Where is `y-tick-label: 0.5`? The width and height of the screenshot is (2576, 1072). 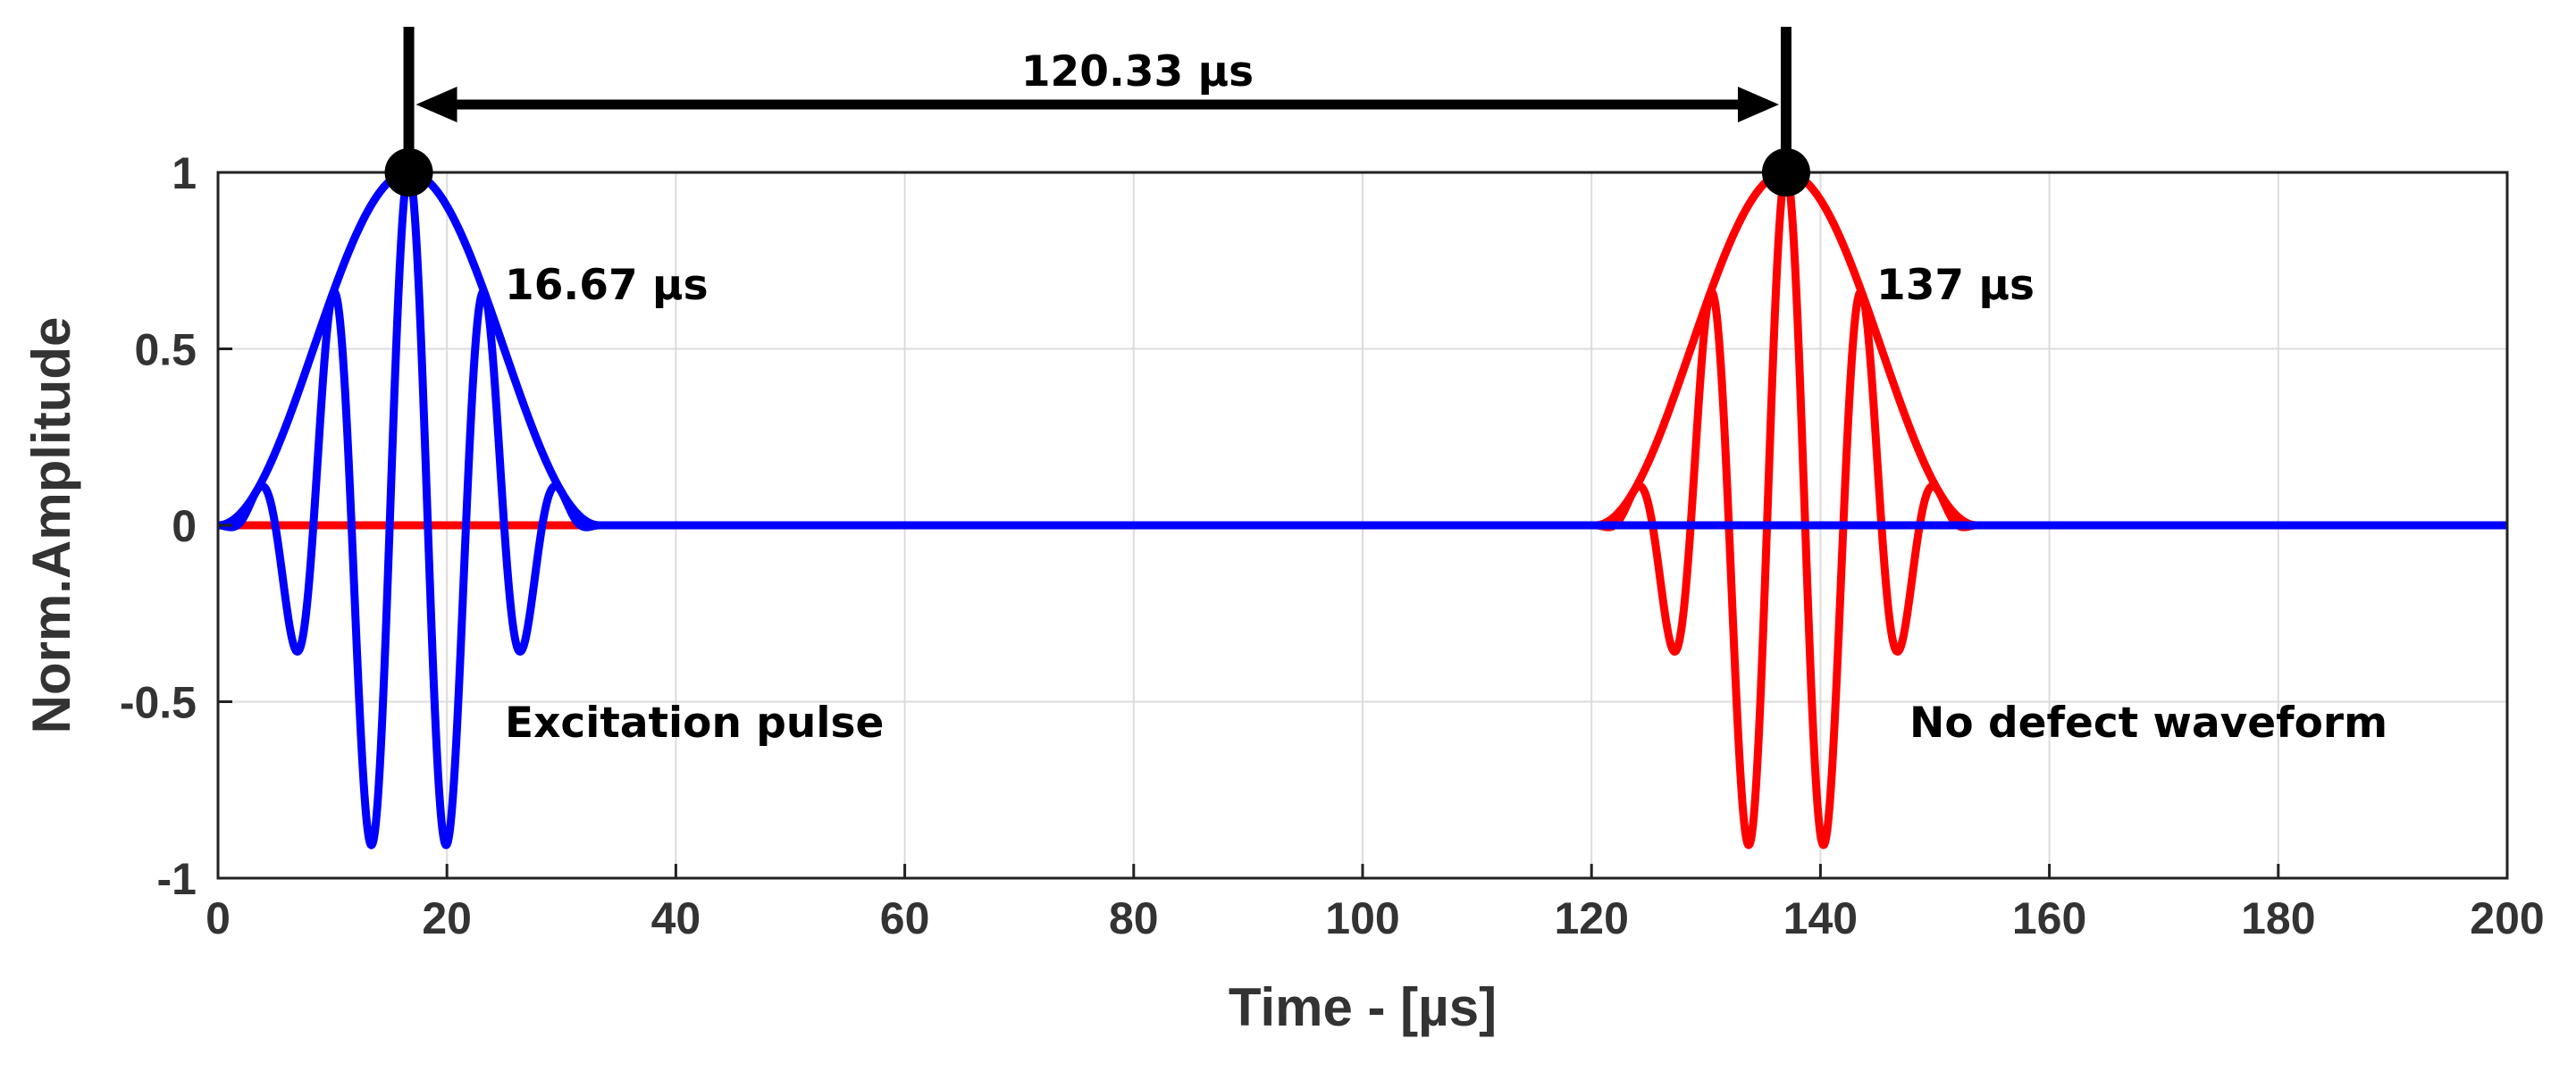 y-tick-label: 0.5 is located at coordinates (165, 350).